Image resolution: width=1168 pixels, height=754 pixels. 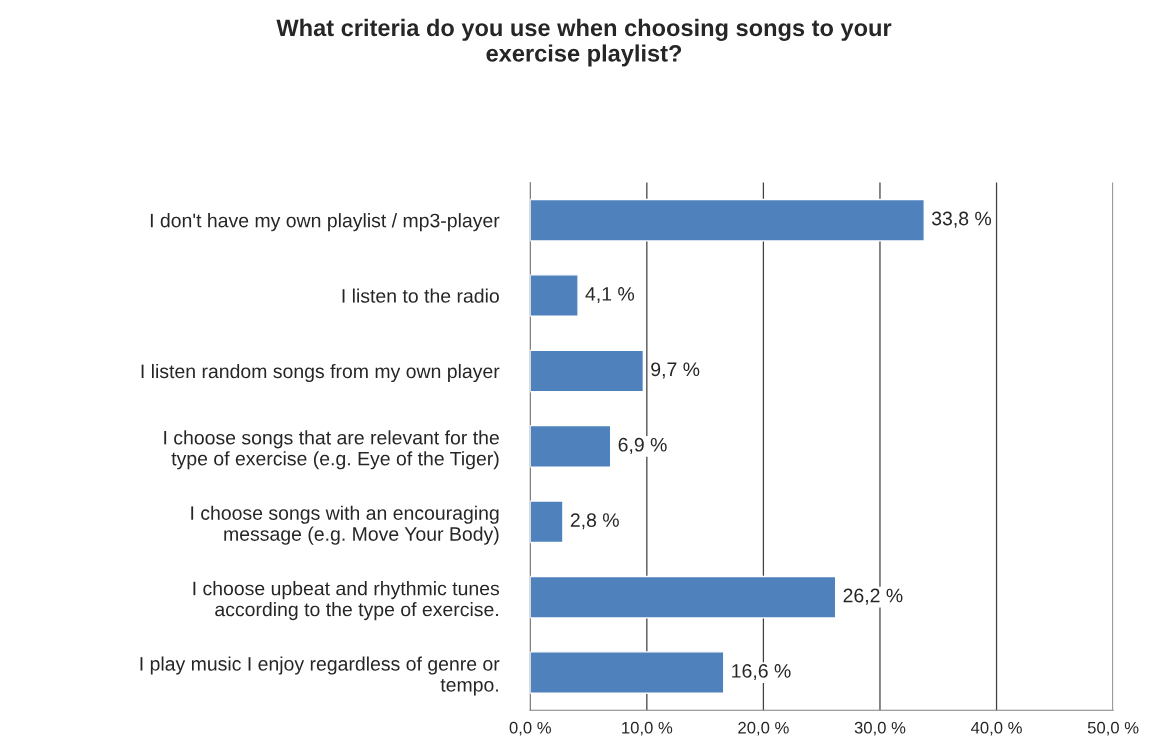 What do you see at coordinates (345, 525) in the screenshot?
I see `y-tick-label: I choose songs with an encouraging message (e.g. Move Your Body)` at bounding box center [345, 525].